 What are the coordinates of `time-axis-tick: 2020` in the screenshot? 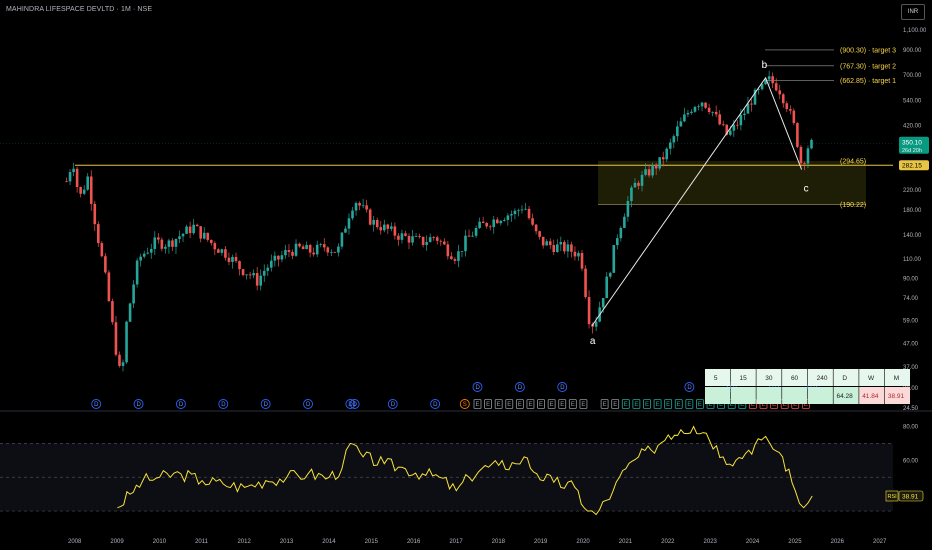 It's located at (583, 542).